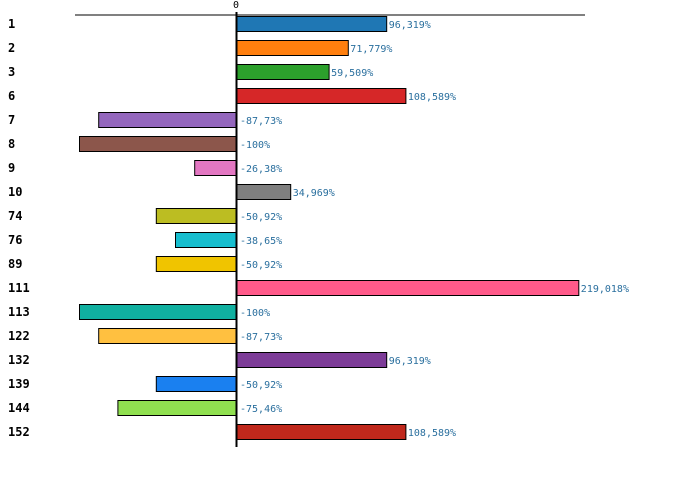 The width and height of the screenshot is (700, 477). What do you see at coordinates (236, 5) in the screenshot?
I see `zero-tick-label: 0` at bounding box center [236, 5].